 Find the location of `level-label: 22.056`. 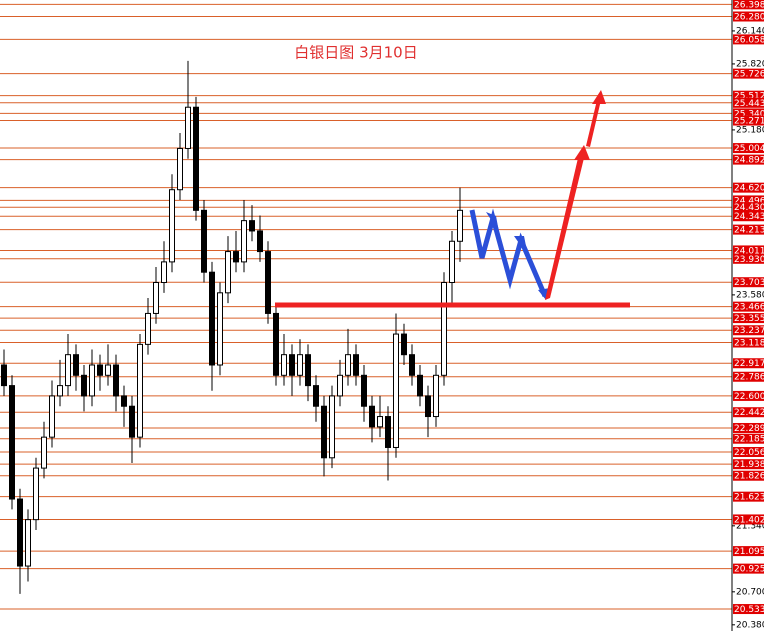

level-label: 22.056 is located at coordinates (749, 453).